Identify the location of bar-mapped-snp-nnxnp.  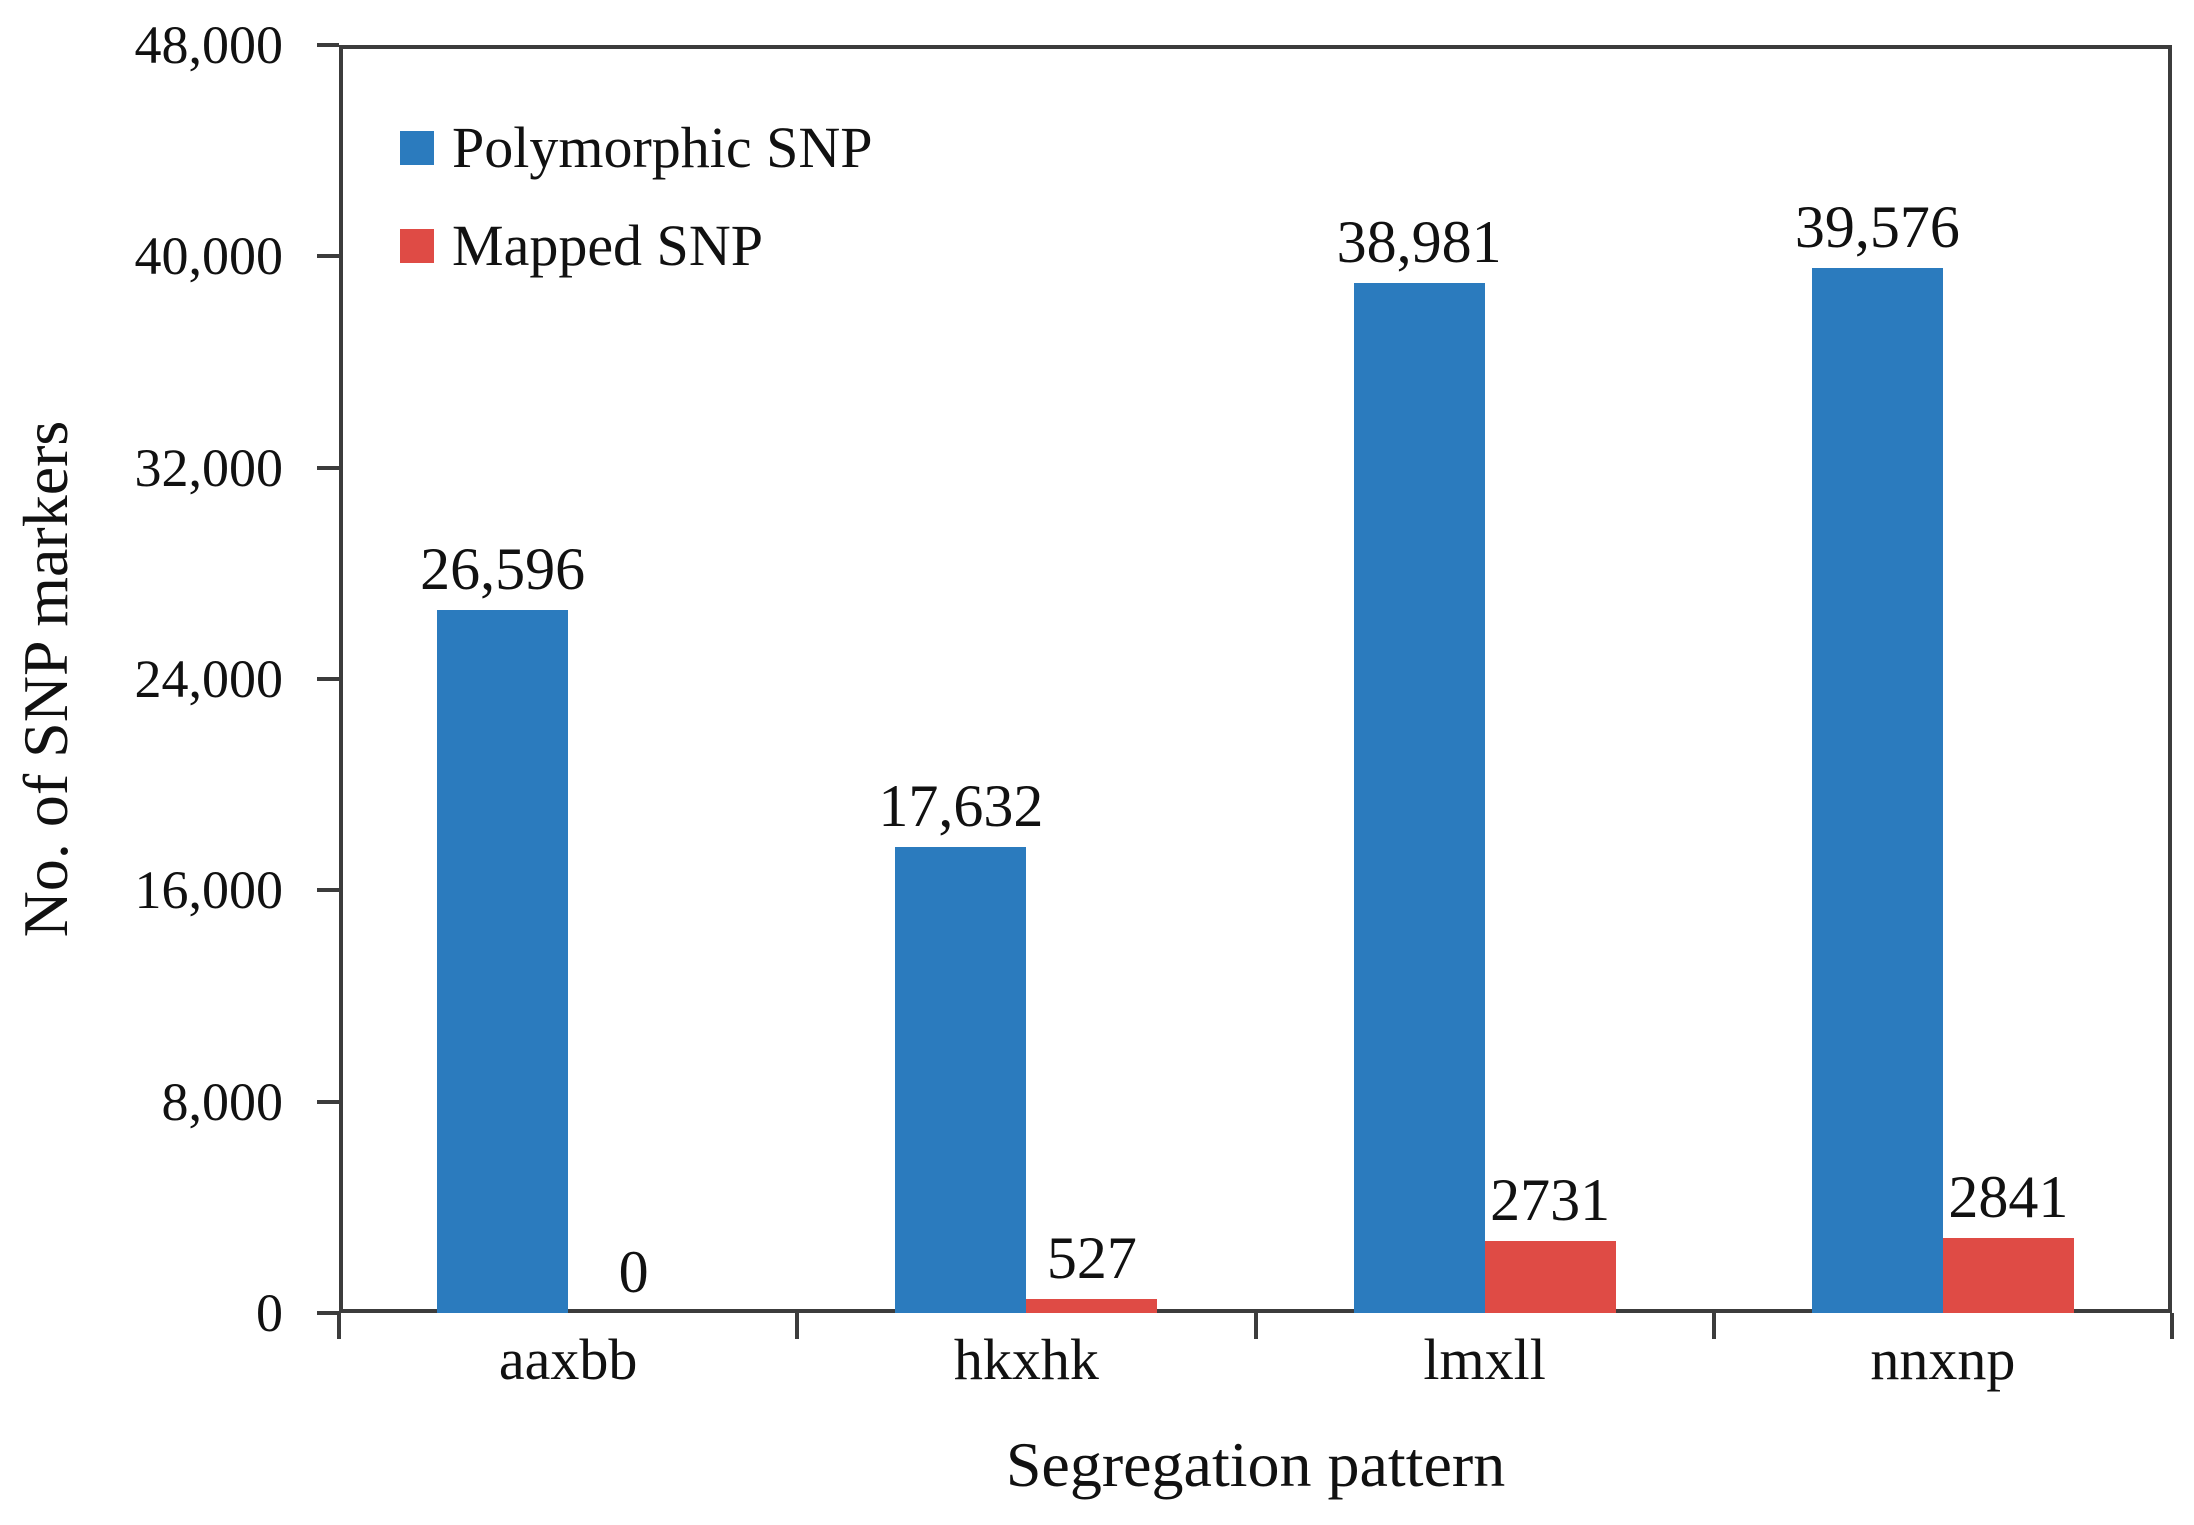
(2008, 1275).